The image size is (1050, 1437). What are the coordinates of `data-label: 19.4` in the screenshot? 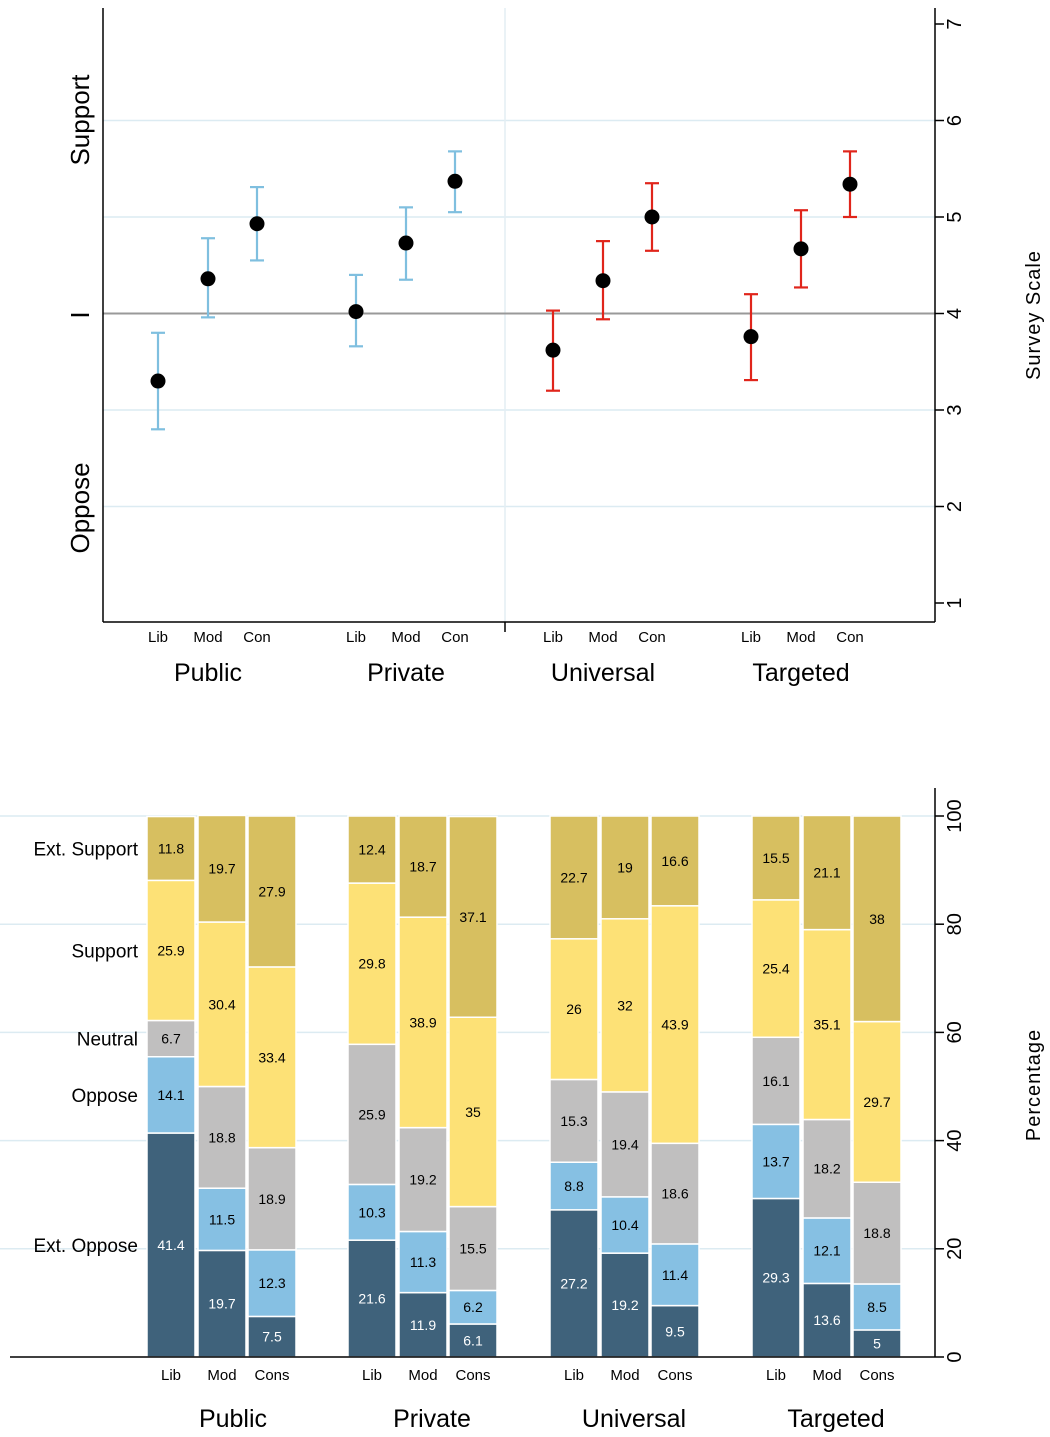 It's located at (624, 1144).